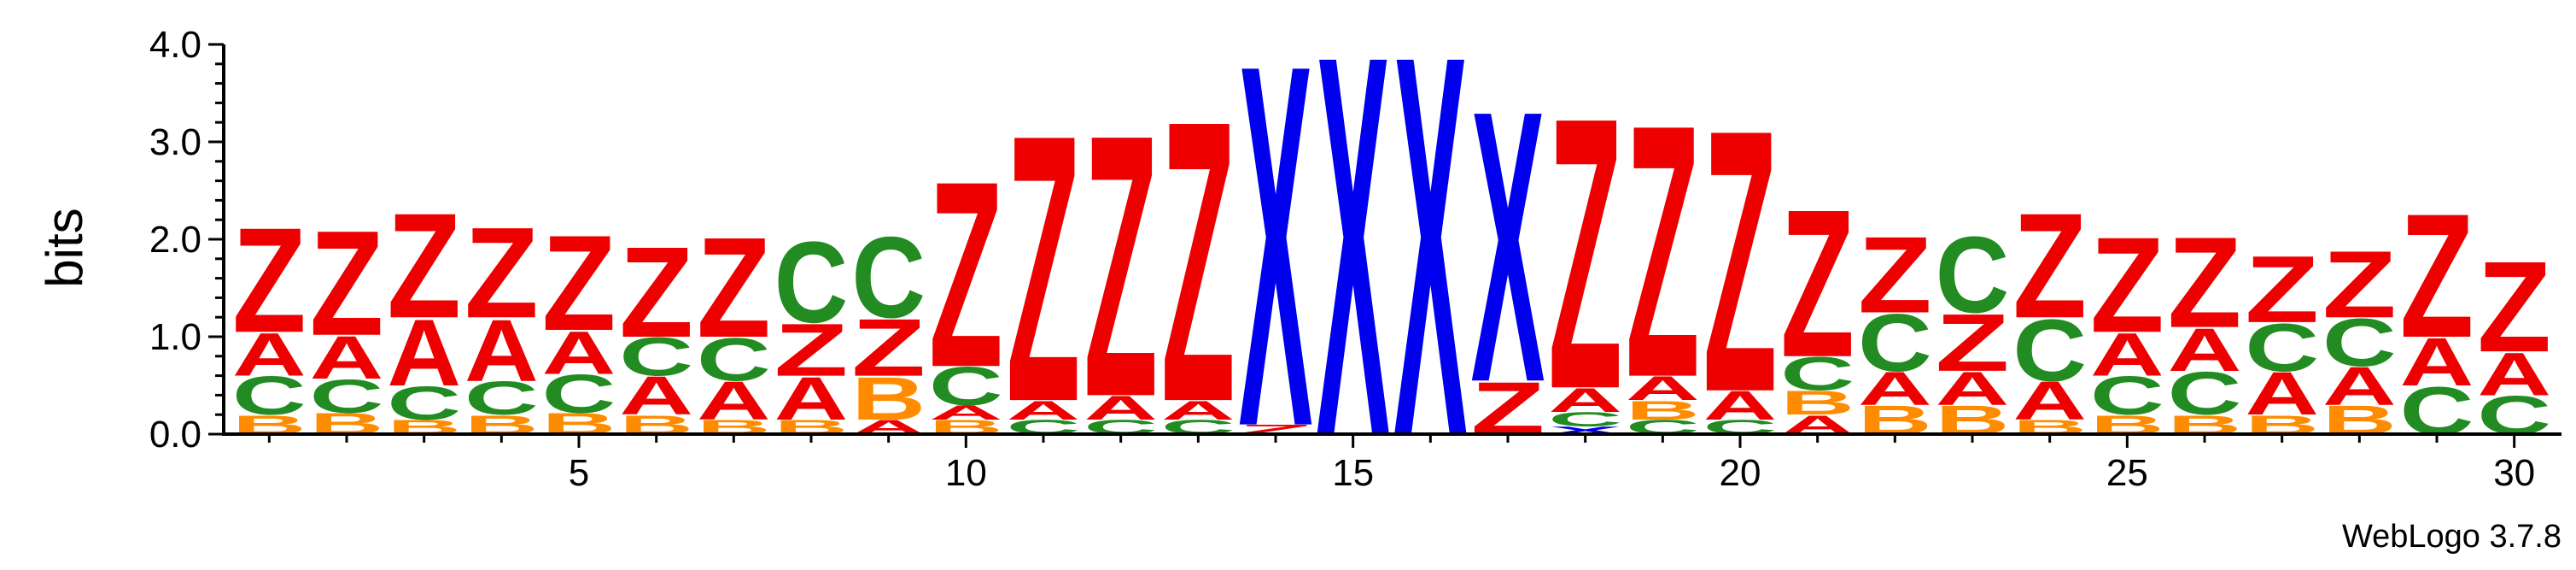 Image resolution: width=2576 pixels, height=570 pixels. What do you see at coordinates (966, 473) in the screenshot?
I see `x-tick-label: 10` at bounding box center [966, 473].